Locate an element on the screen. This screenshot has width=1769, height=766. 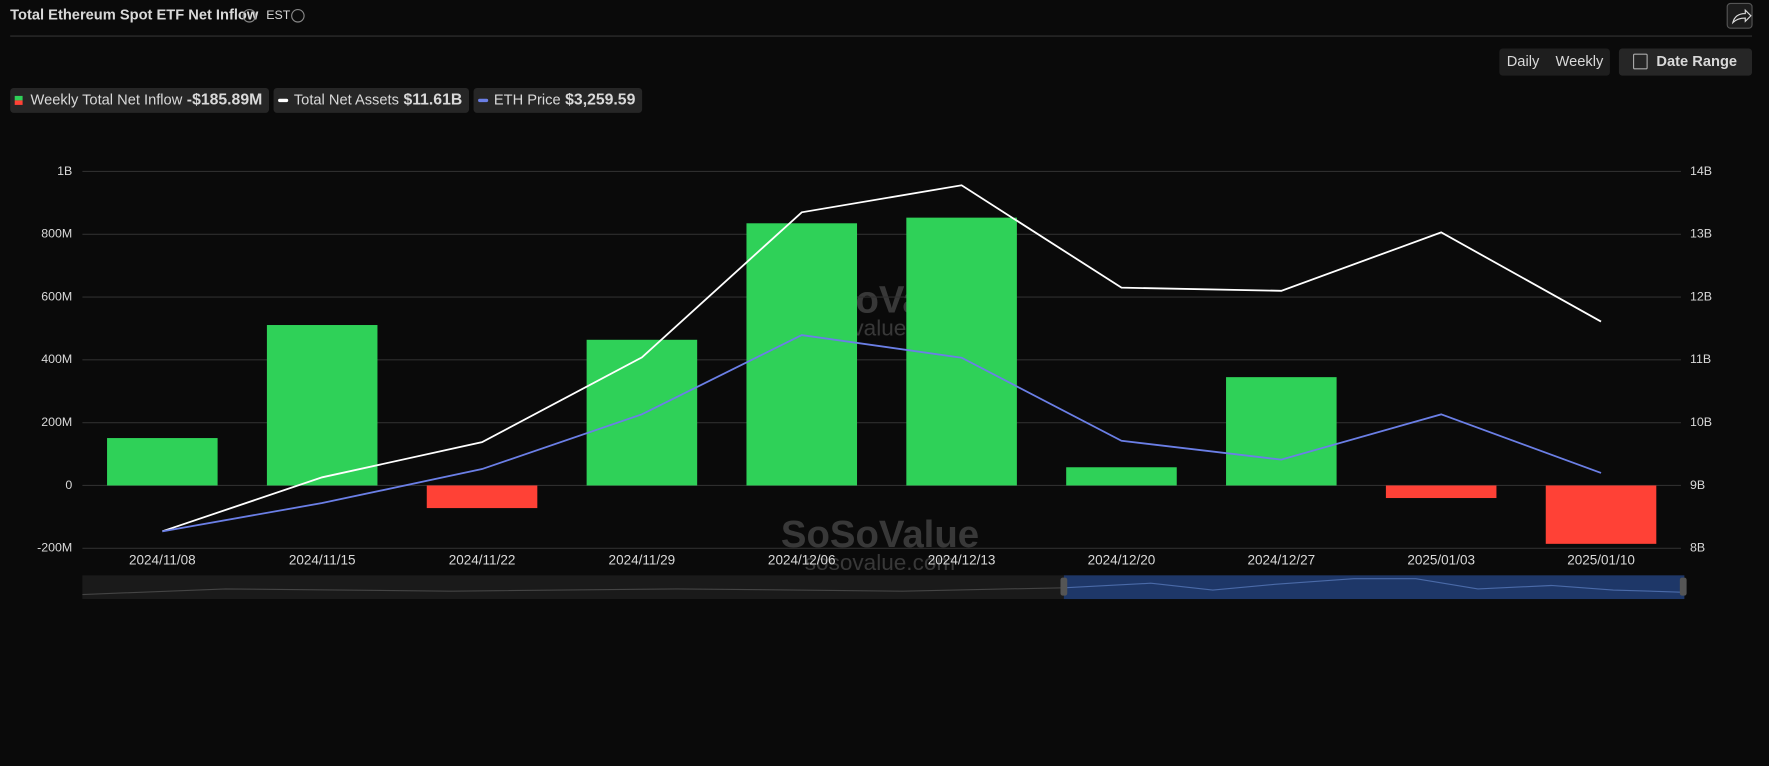
x-tick-label: 2024/12/27 is located at coordinates (1281, 559).